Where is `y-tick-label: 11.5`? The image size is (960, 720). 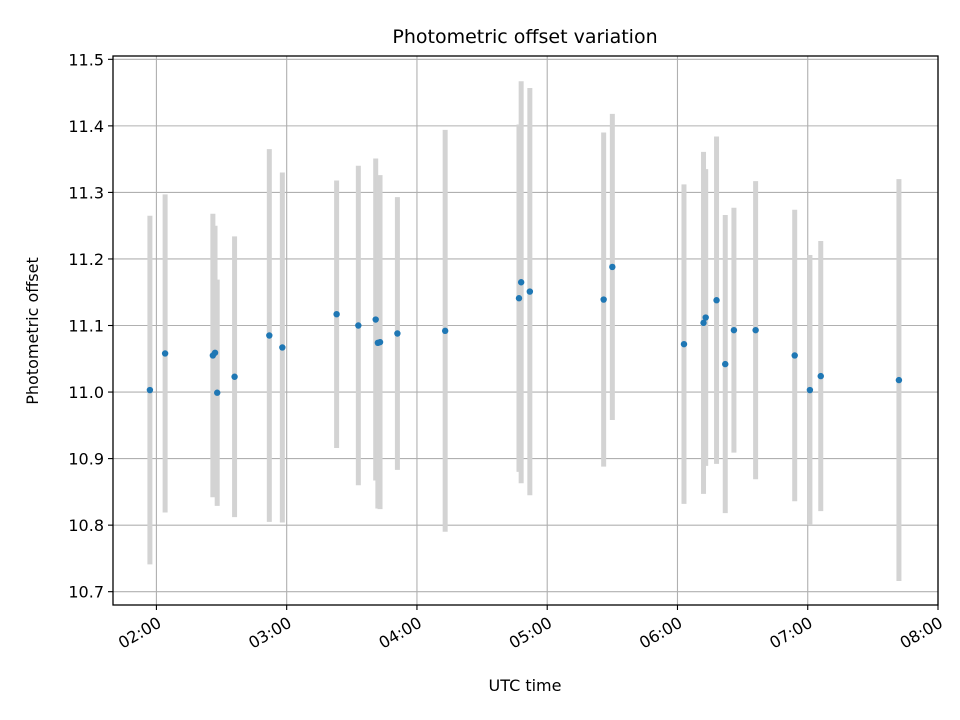
y-tick-label: 11.5 is located at coordinates (86, 59).